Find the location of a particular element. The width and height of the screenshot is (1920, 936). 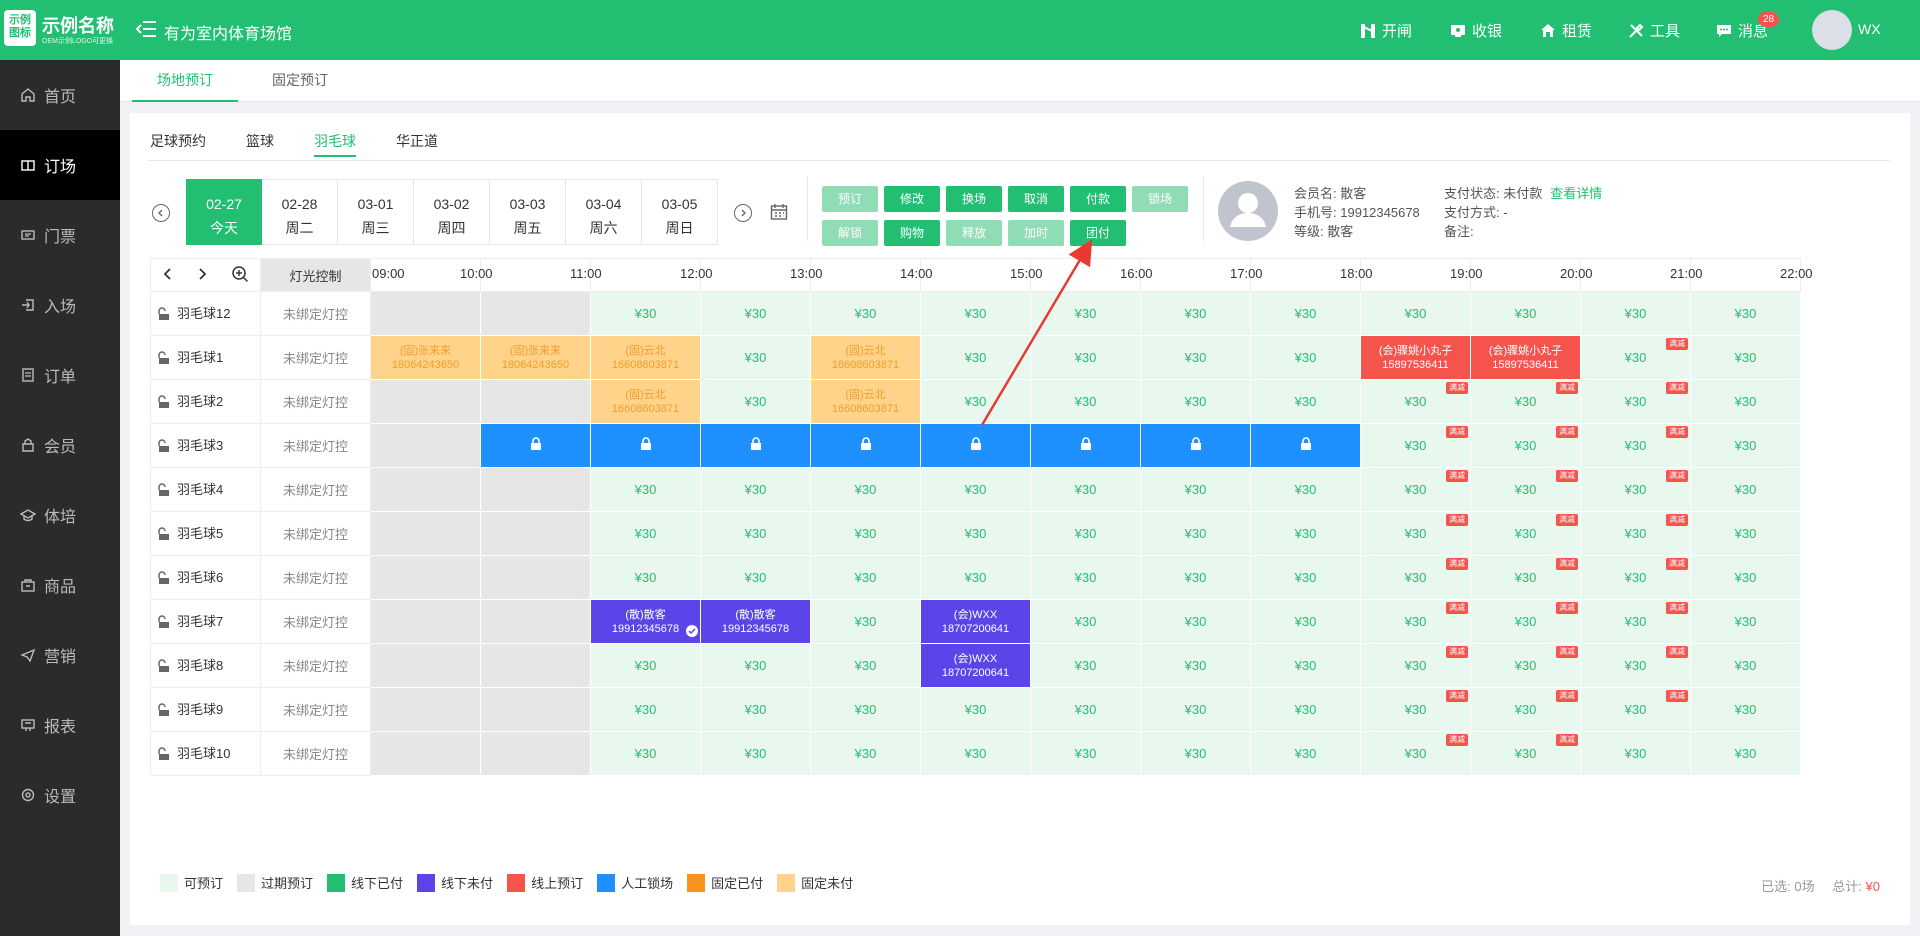

sidebar-item-training: 体培 is located at coordinates (60, 515).